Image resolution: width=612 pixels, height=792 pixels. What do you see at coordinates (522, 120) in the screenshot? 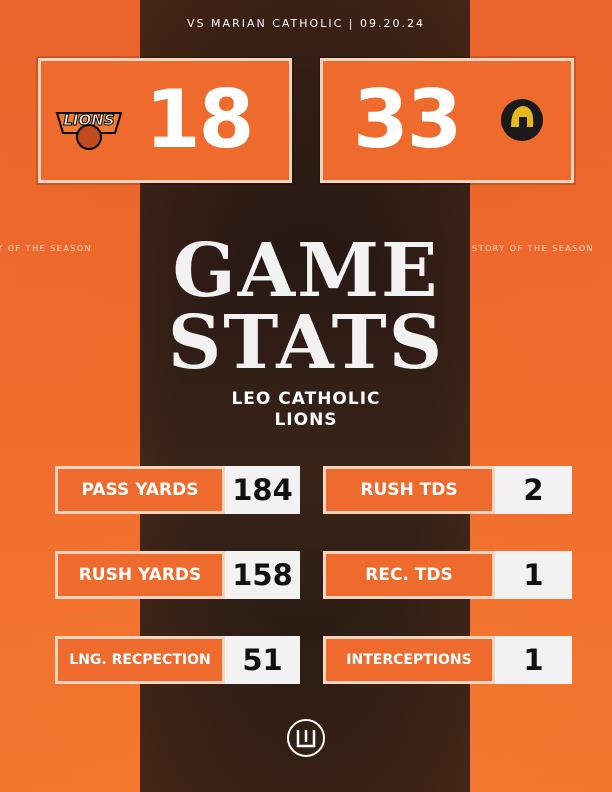
I see `away-logo` at bounding box center [522, 120].